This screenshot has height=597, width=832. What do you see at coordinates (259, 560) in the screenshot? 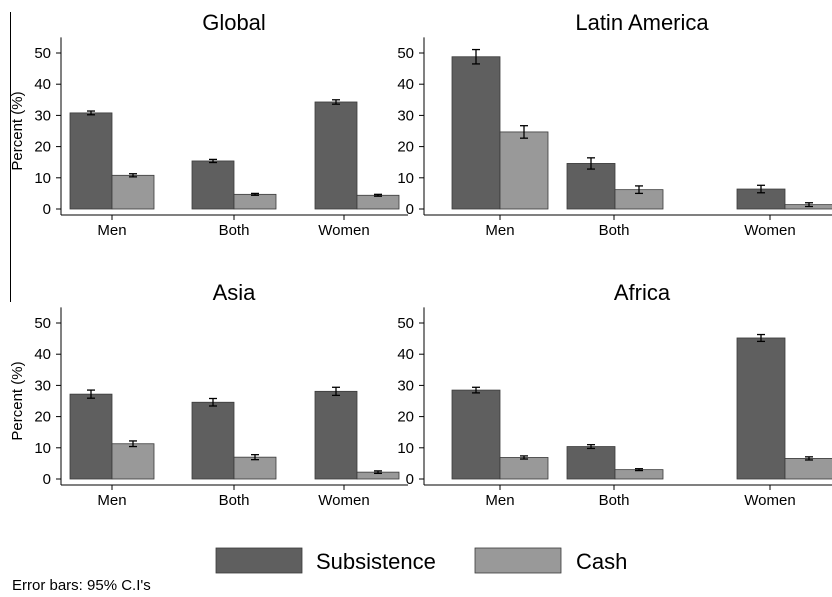
I see `legend-swatch-subsistence` at bounding box center [259, 560].